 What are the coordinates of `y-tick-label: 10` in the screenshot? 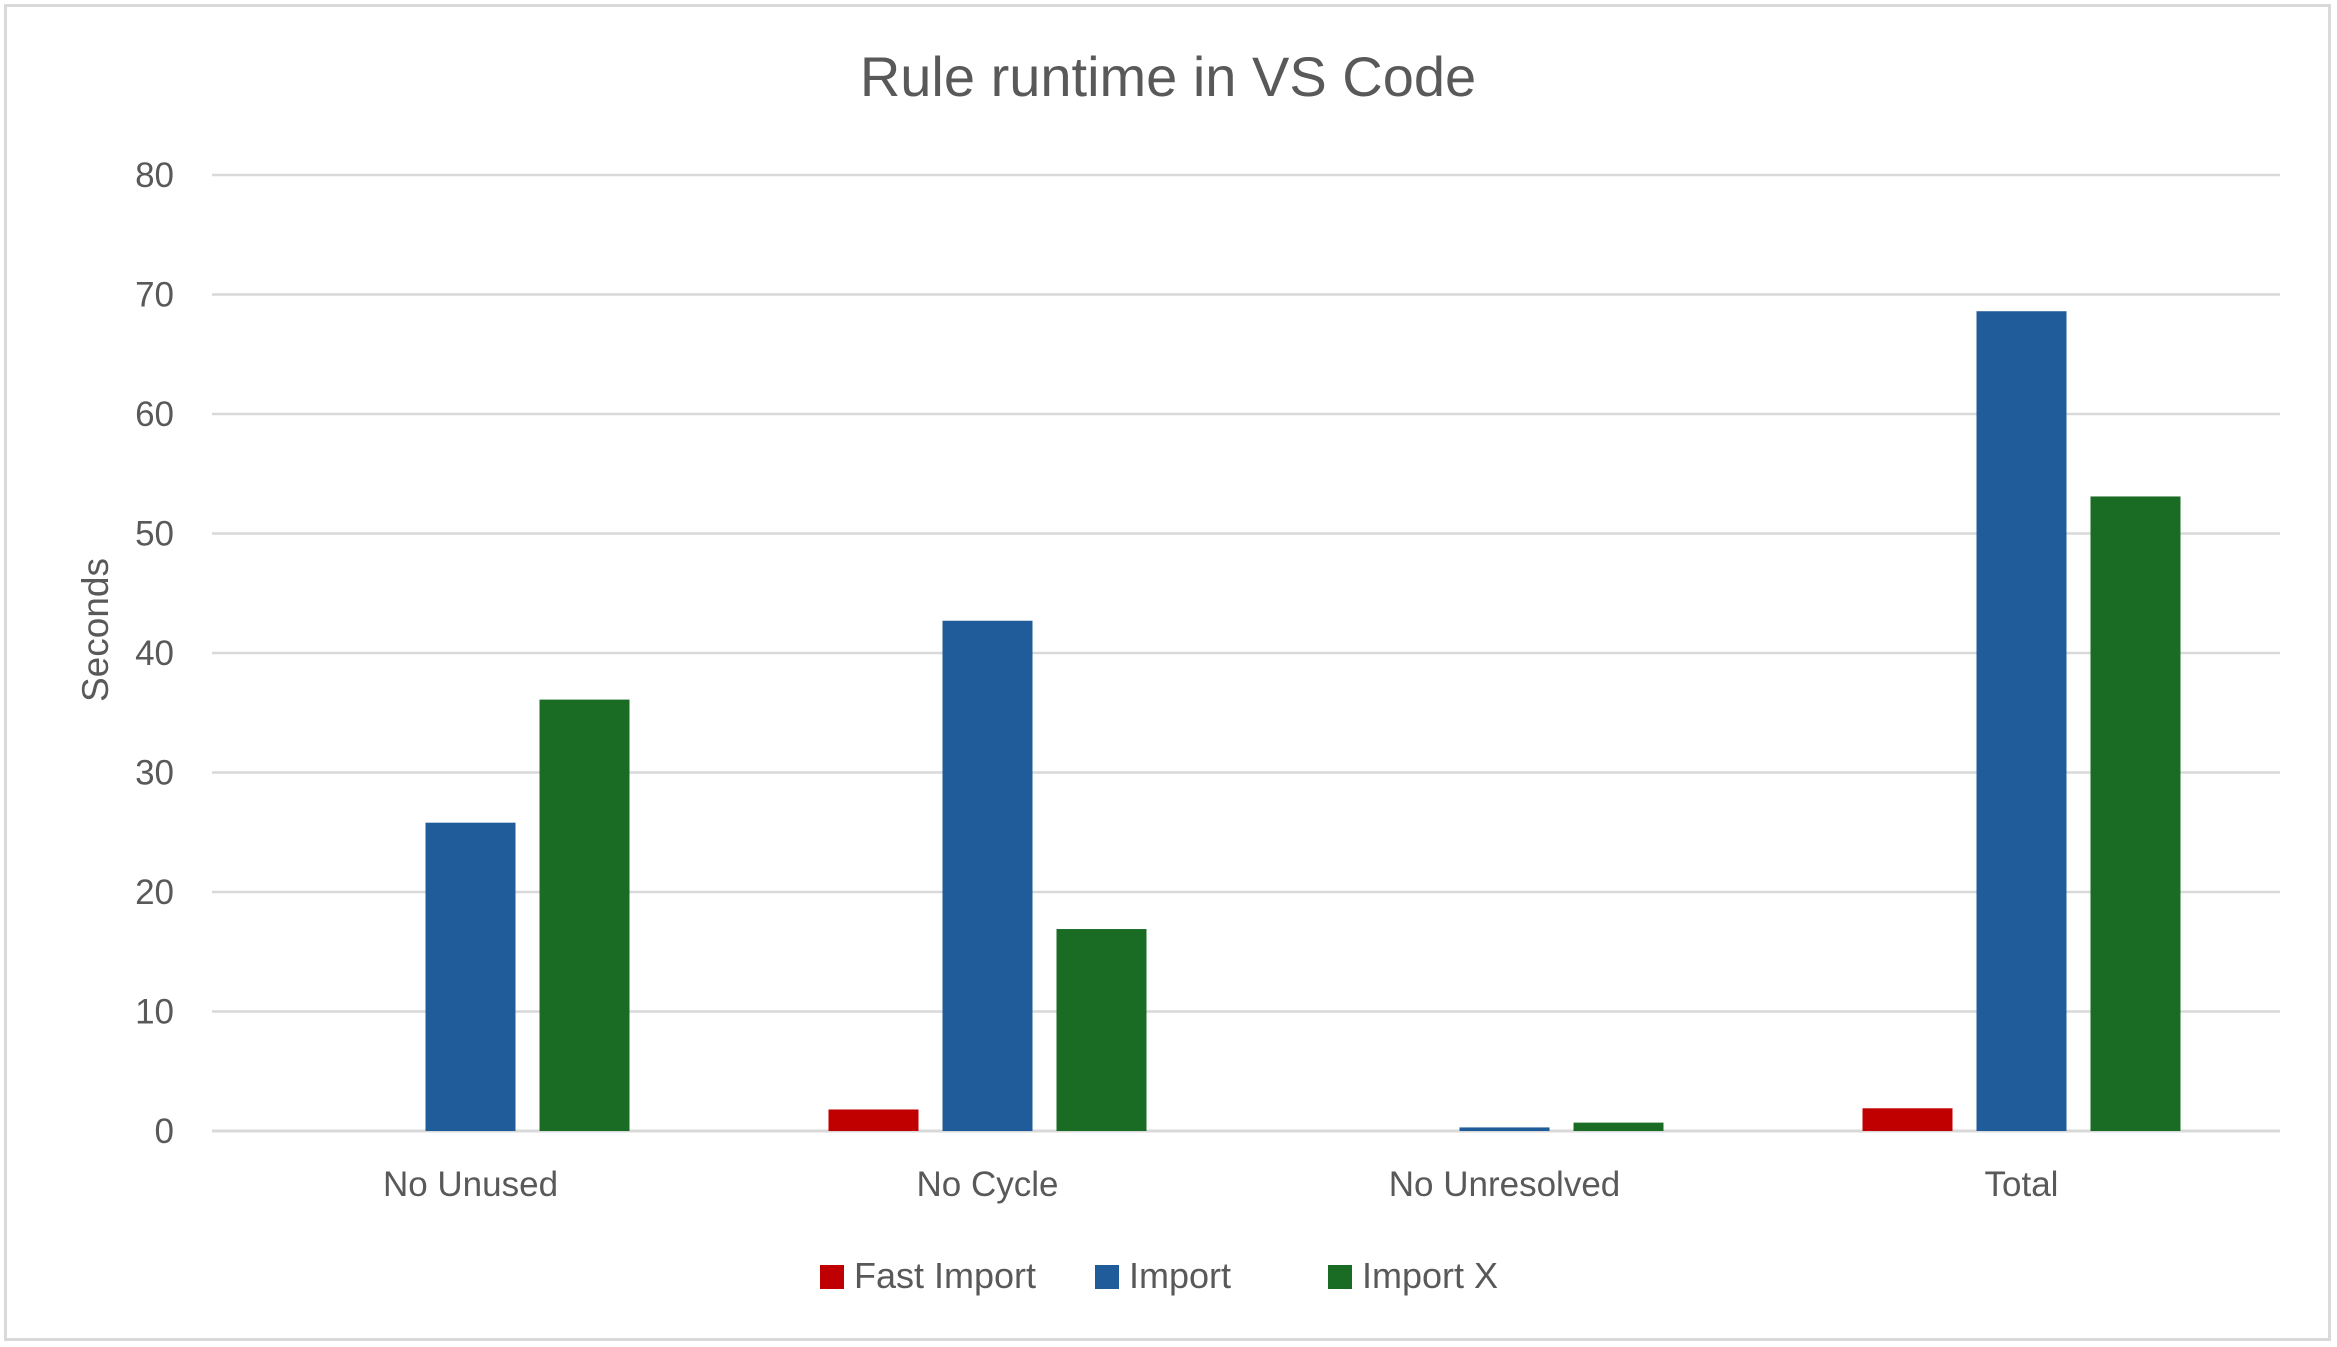 It's located at (154, 1012).